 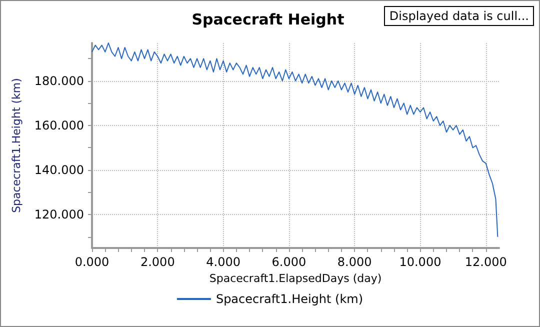 What do you see at coordinates (59, 215) in the screenshot?
I see `y-tick-label: 120.000` at bounding box center [59, 215].